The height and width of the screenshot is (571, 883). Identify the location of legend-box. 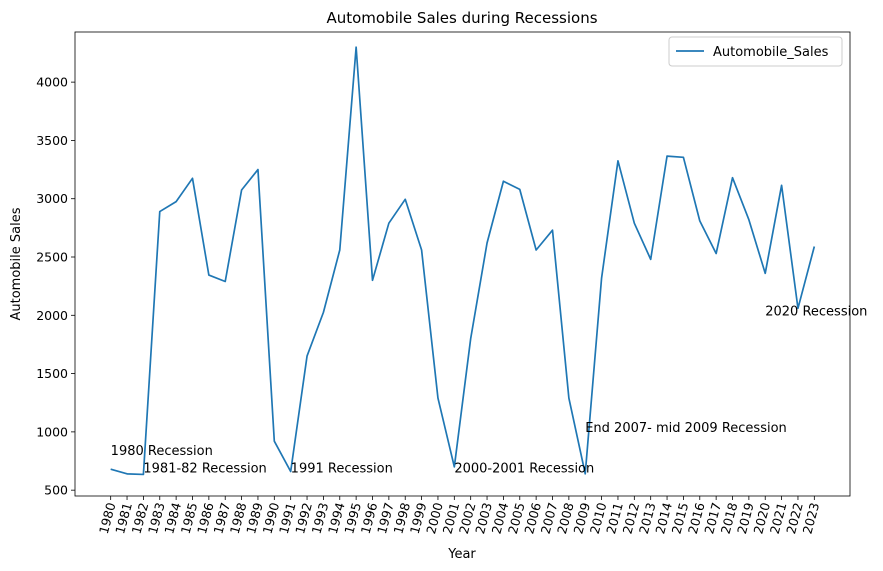
(755, 51).